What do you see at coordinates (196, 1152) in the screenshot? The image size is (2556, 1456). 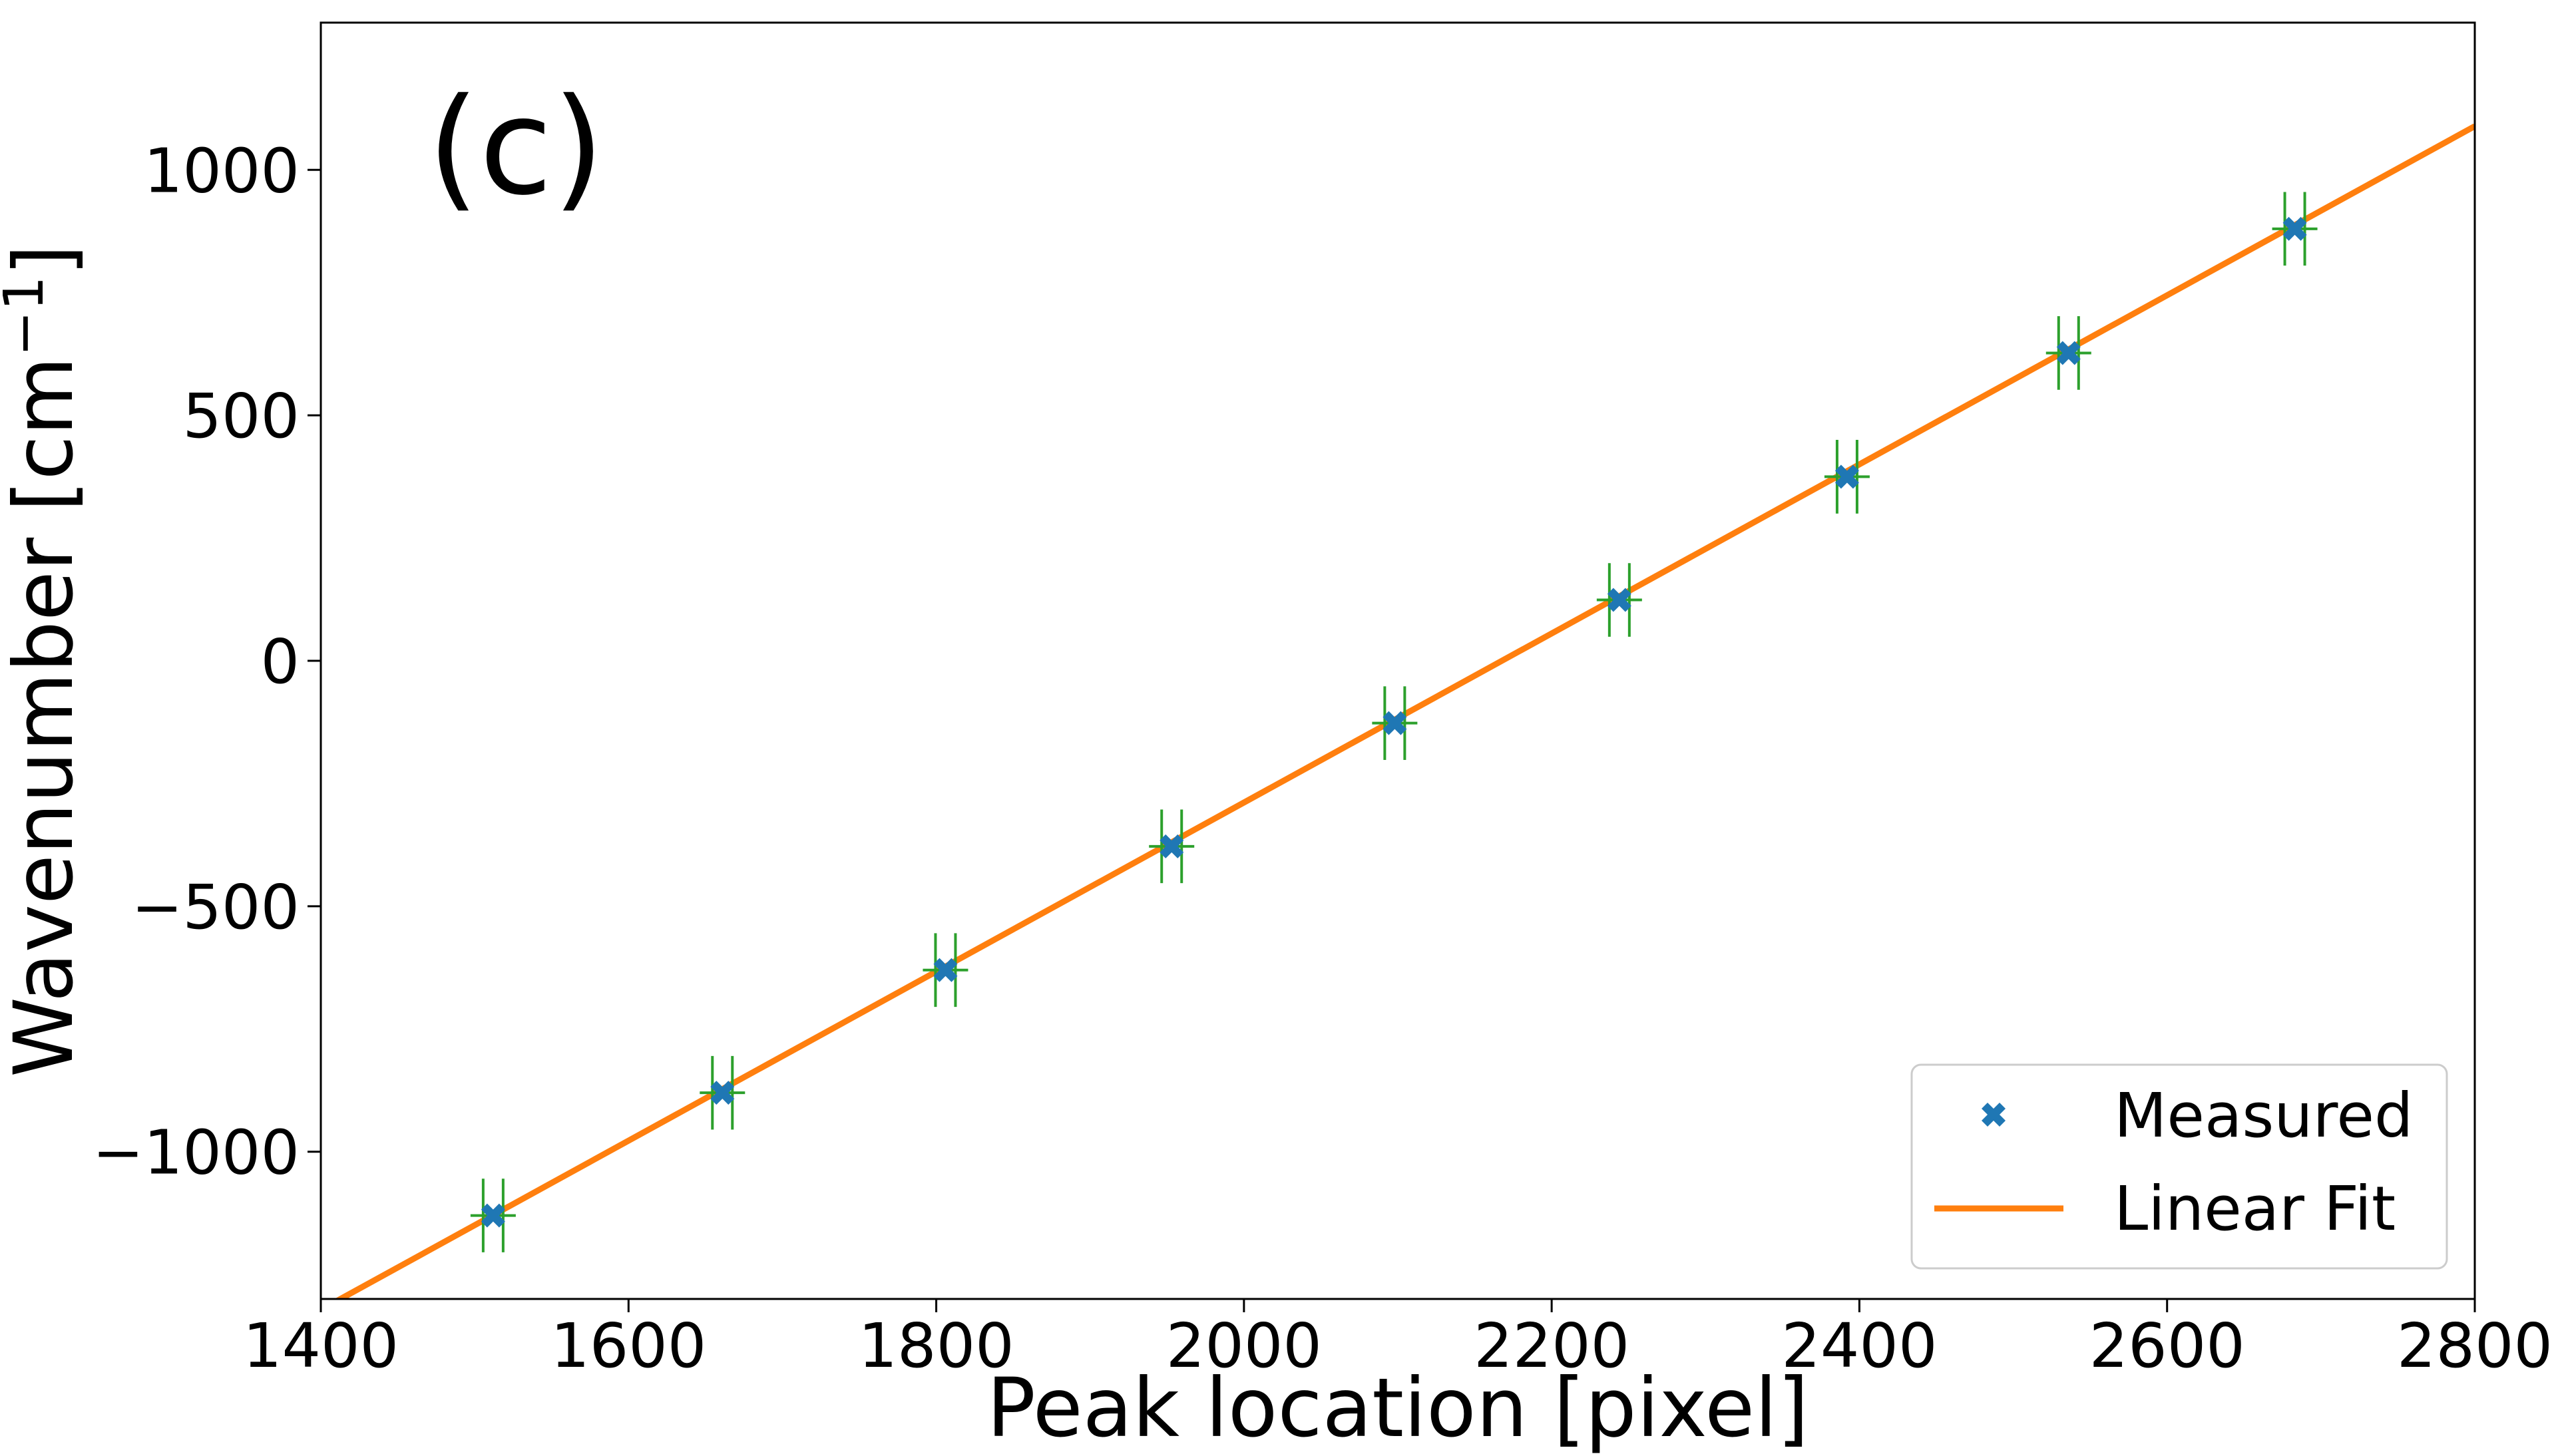 I see `y-tick-label: −1000` at bounding box center [196, 1152].